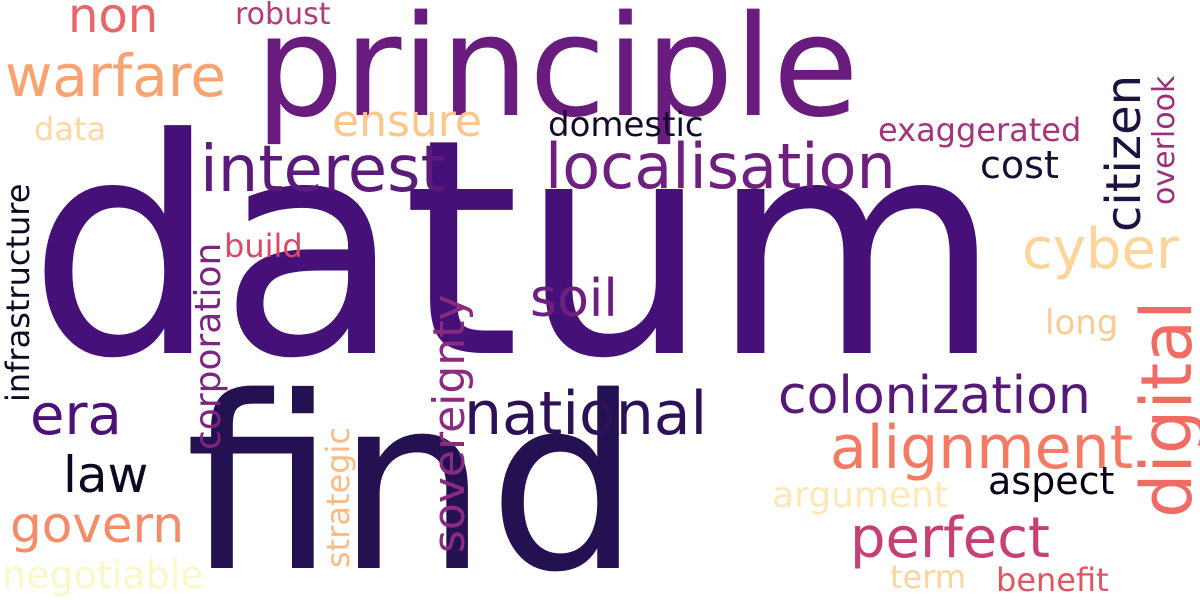 This screenshot has width=1200, height=600. I want to click on word-non: non, so click(113, 22).